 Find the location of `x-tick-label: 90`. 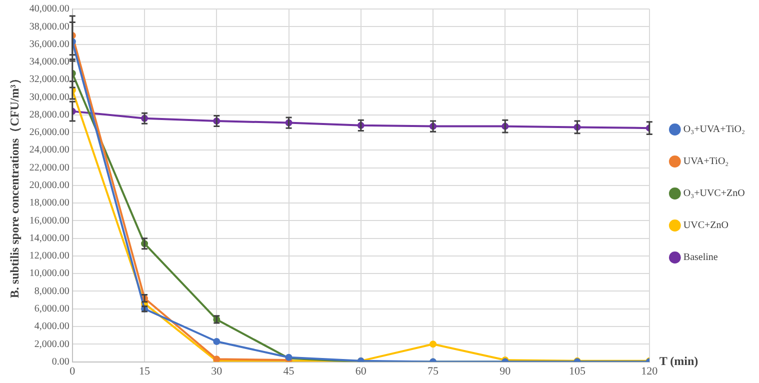

x-tick-label: 90 is located at coordinates (506, 371).